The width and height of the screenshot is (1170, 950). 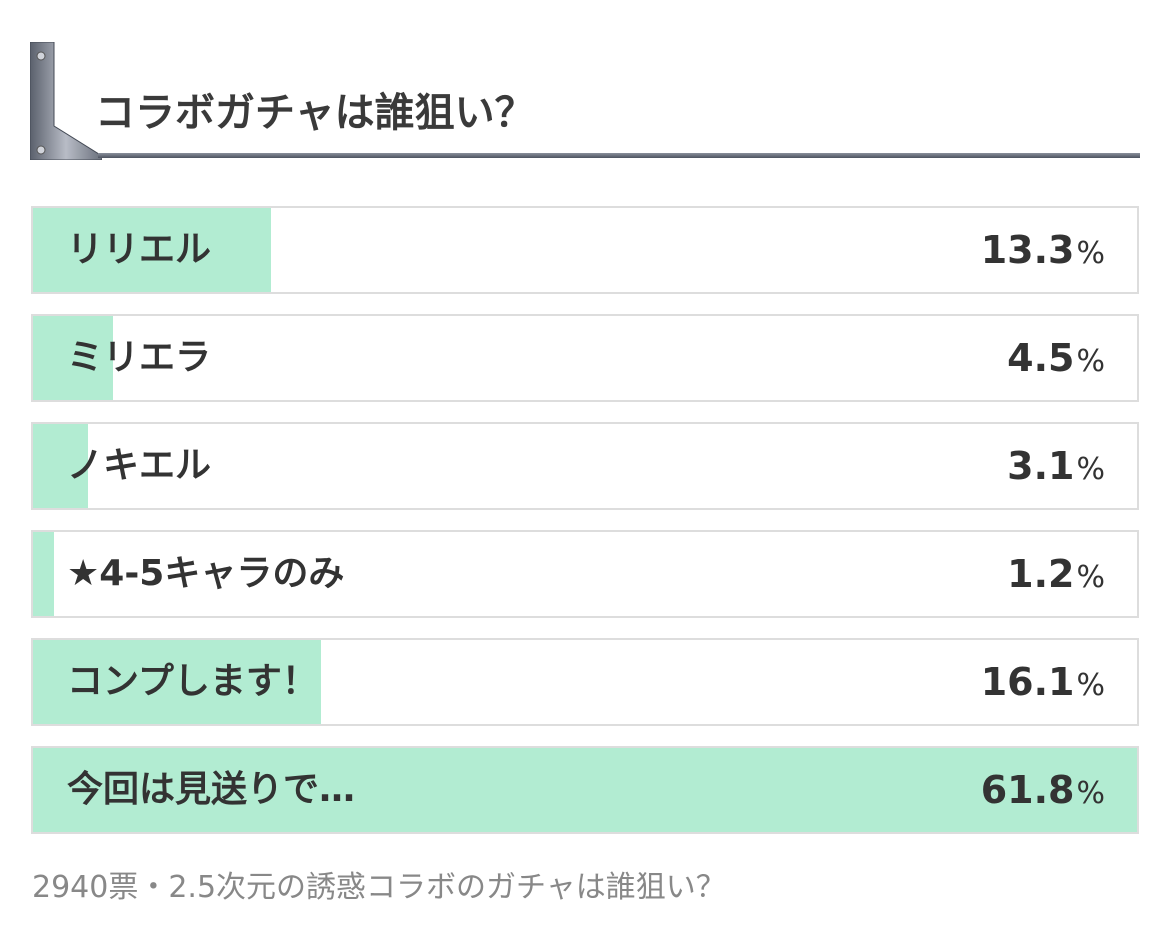 I want to click on metal-bracket-icon, so click(x=66, y=101).